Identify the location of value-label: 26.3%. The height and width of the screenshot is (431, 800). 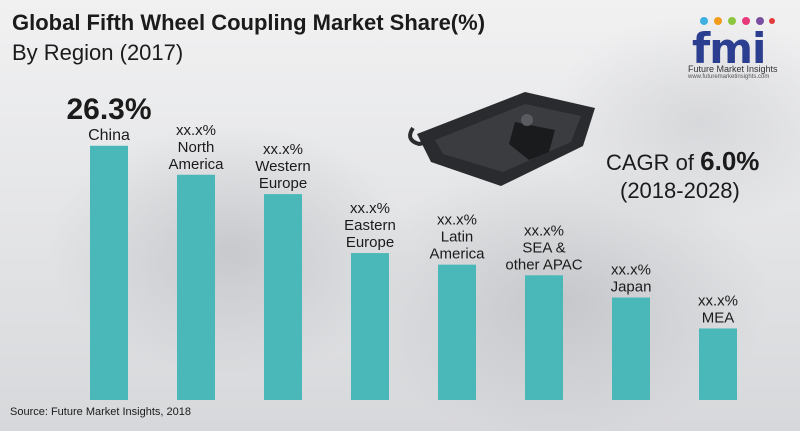
(108, 109).